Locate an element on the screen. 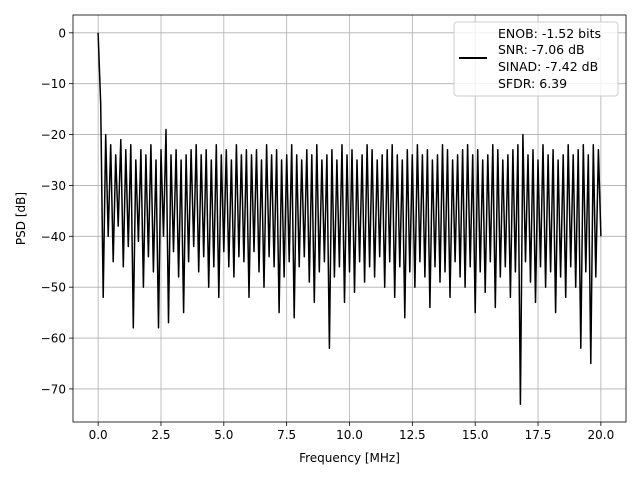  x-tick-label: 15.0 is located at coordinates (475, 435).